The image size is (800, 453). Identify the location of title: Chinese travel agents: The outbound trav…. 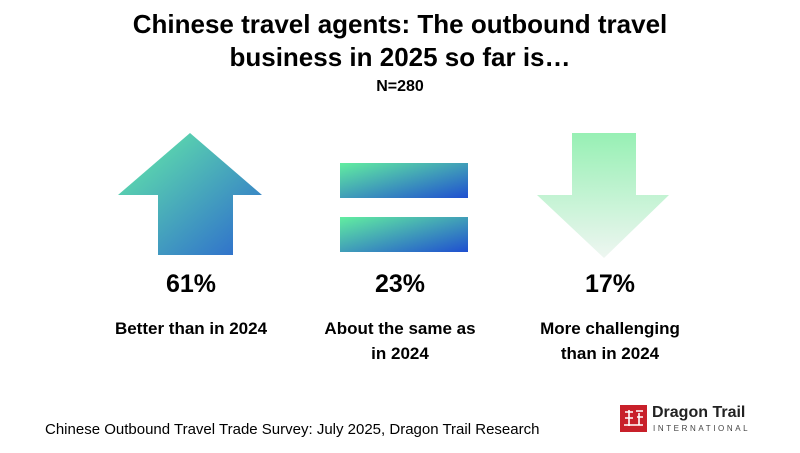
(400, 40).